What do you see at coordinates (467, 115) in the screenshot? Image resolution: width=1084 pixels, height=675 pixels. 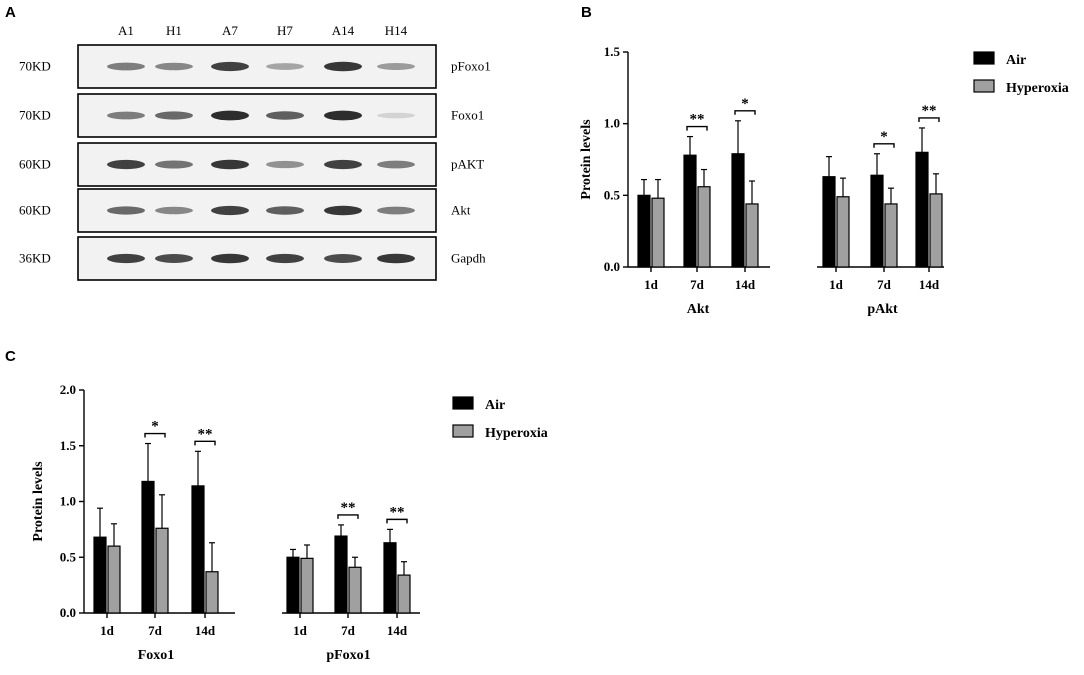 I see `protein-label: Foxo1` at bounding box center [467, 115].